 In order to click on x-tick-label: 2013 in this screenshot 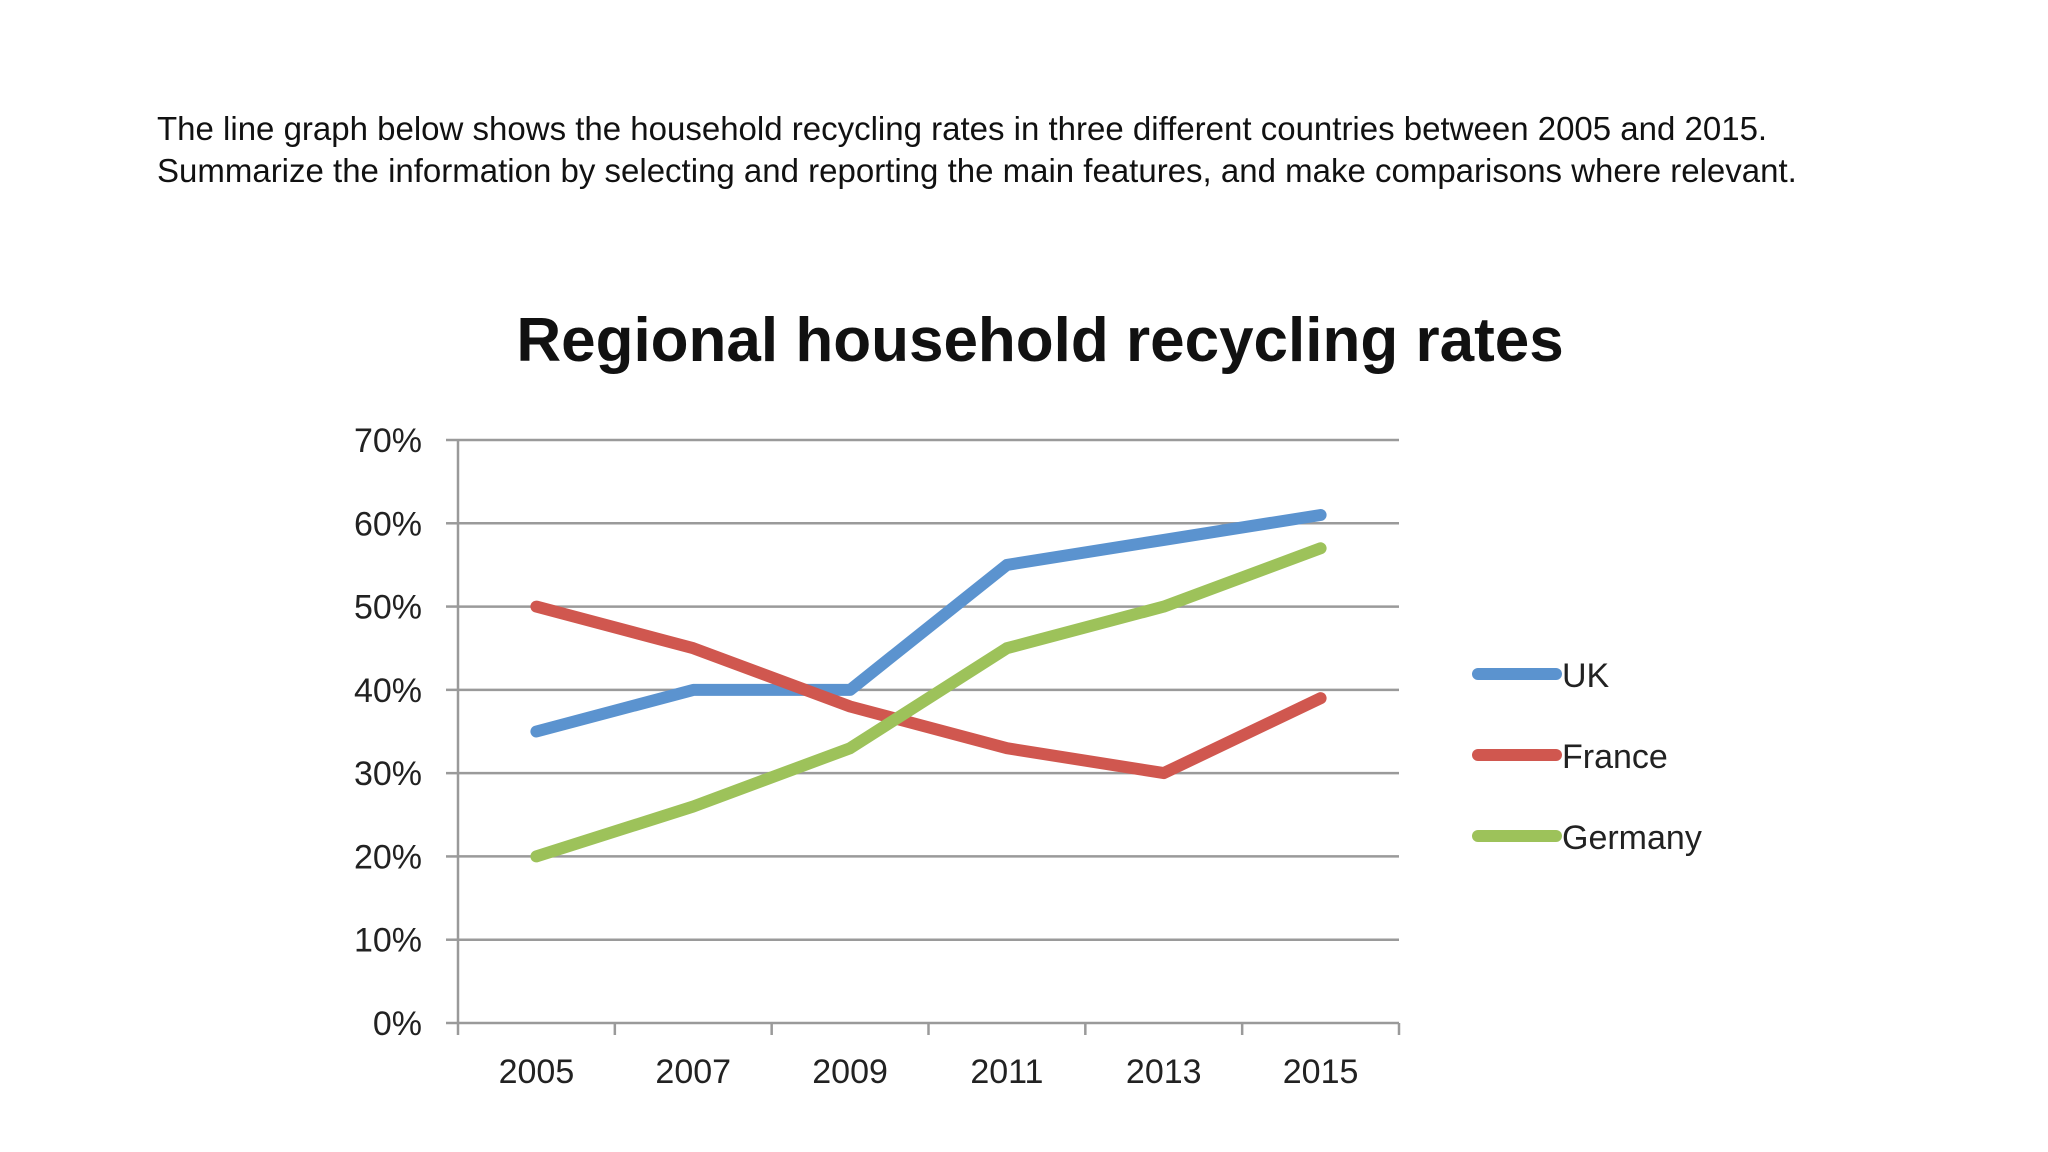, I will do `click(1164, 1072)`.